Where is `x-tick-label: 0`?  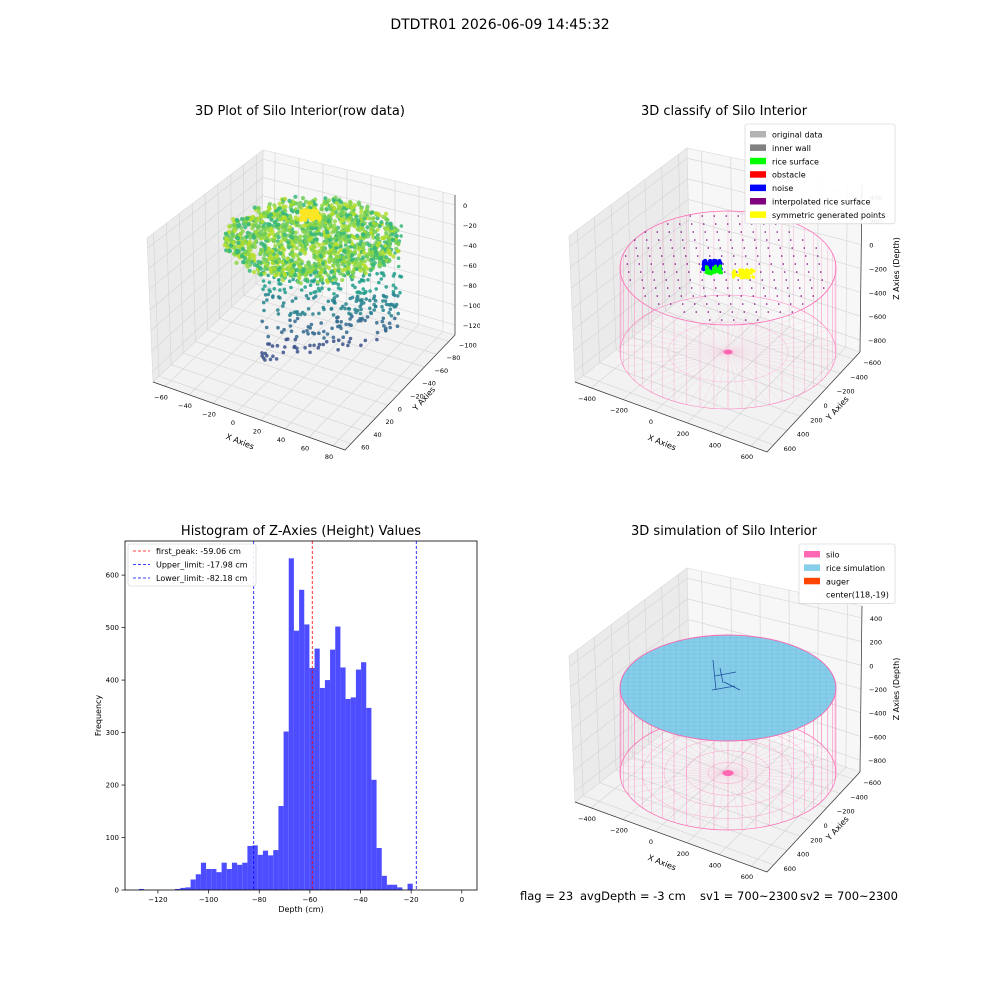
x-tick-label: 0 is located at coordinates (233, 423).